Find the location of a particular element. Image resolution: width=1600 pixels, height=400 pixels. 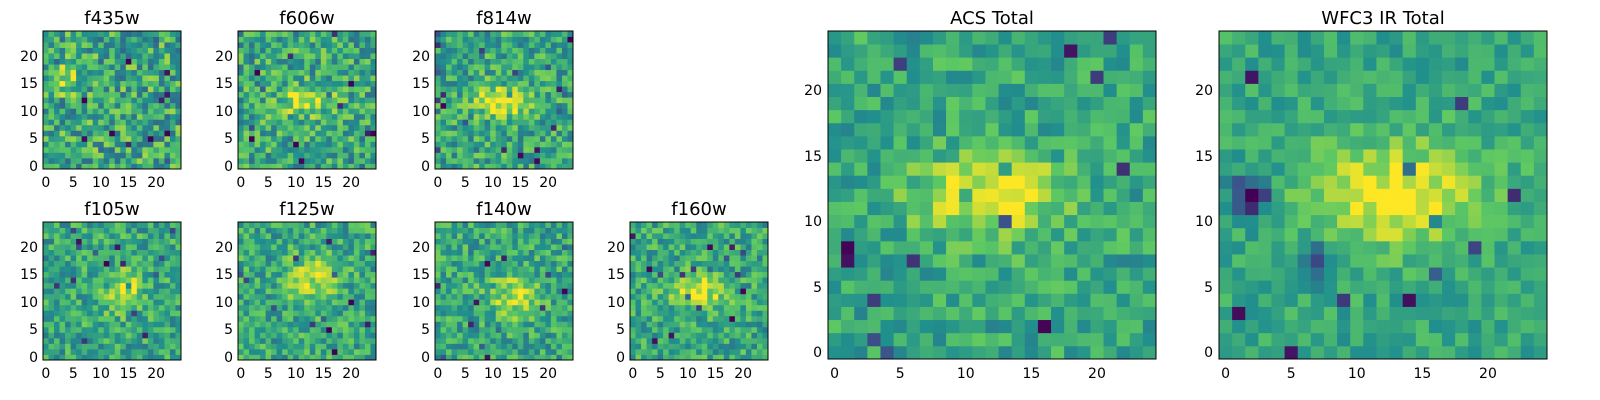

y-tick-label: 5 is located at coordinates (425, 139).